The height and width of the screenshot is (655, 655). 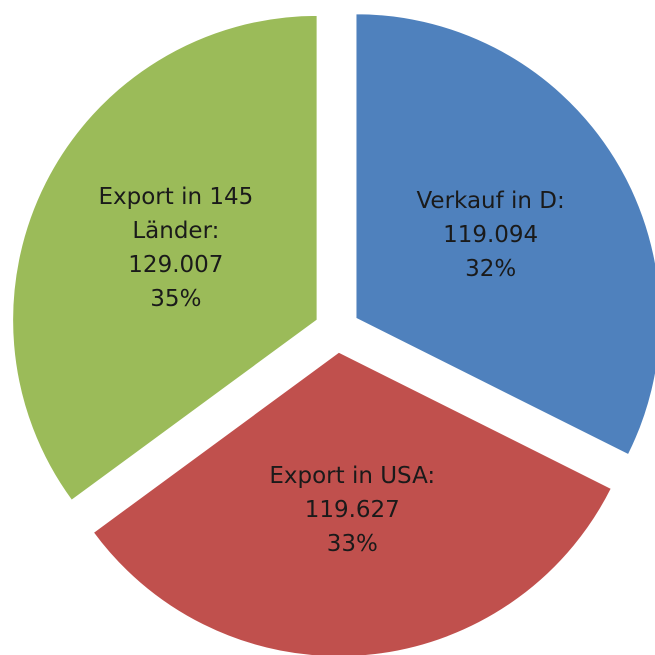 What do you see at coordinates (176, 248) in the screenshot?
I see `slice-label: Export in 145 Länder: 129.007 35%` at bounding box center [176, 248].